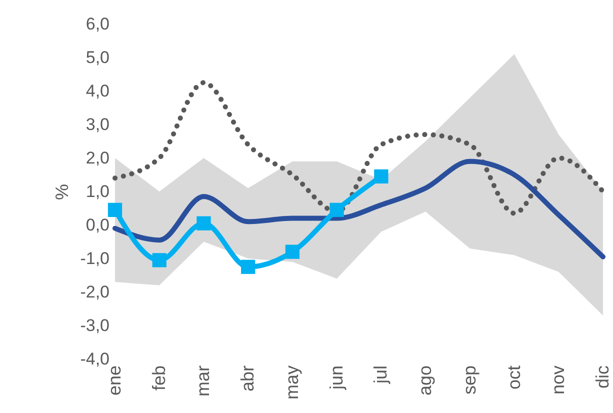 The image size is (613, 413). What do you see at coordinates (98, 124) in the screenshot?
I see `y-tick-label: 3,0` at bounding box center [98, 124].